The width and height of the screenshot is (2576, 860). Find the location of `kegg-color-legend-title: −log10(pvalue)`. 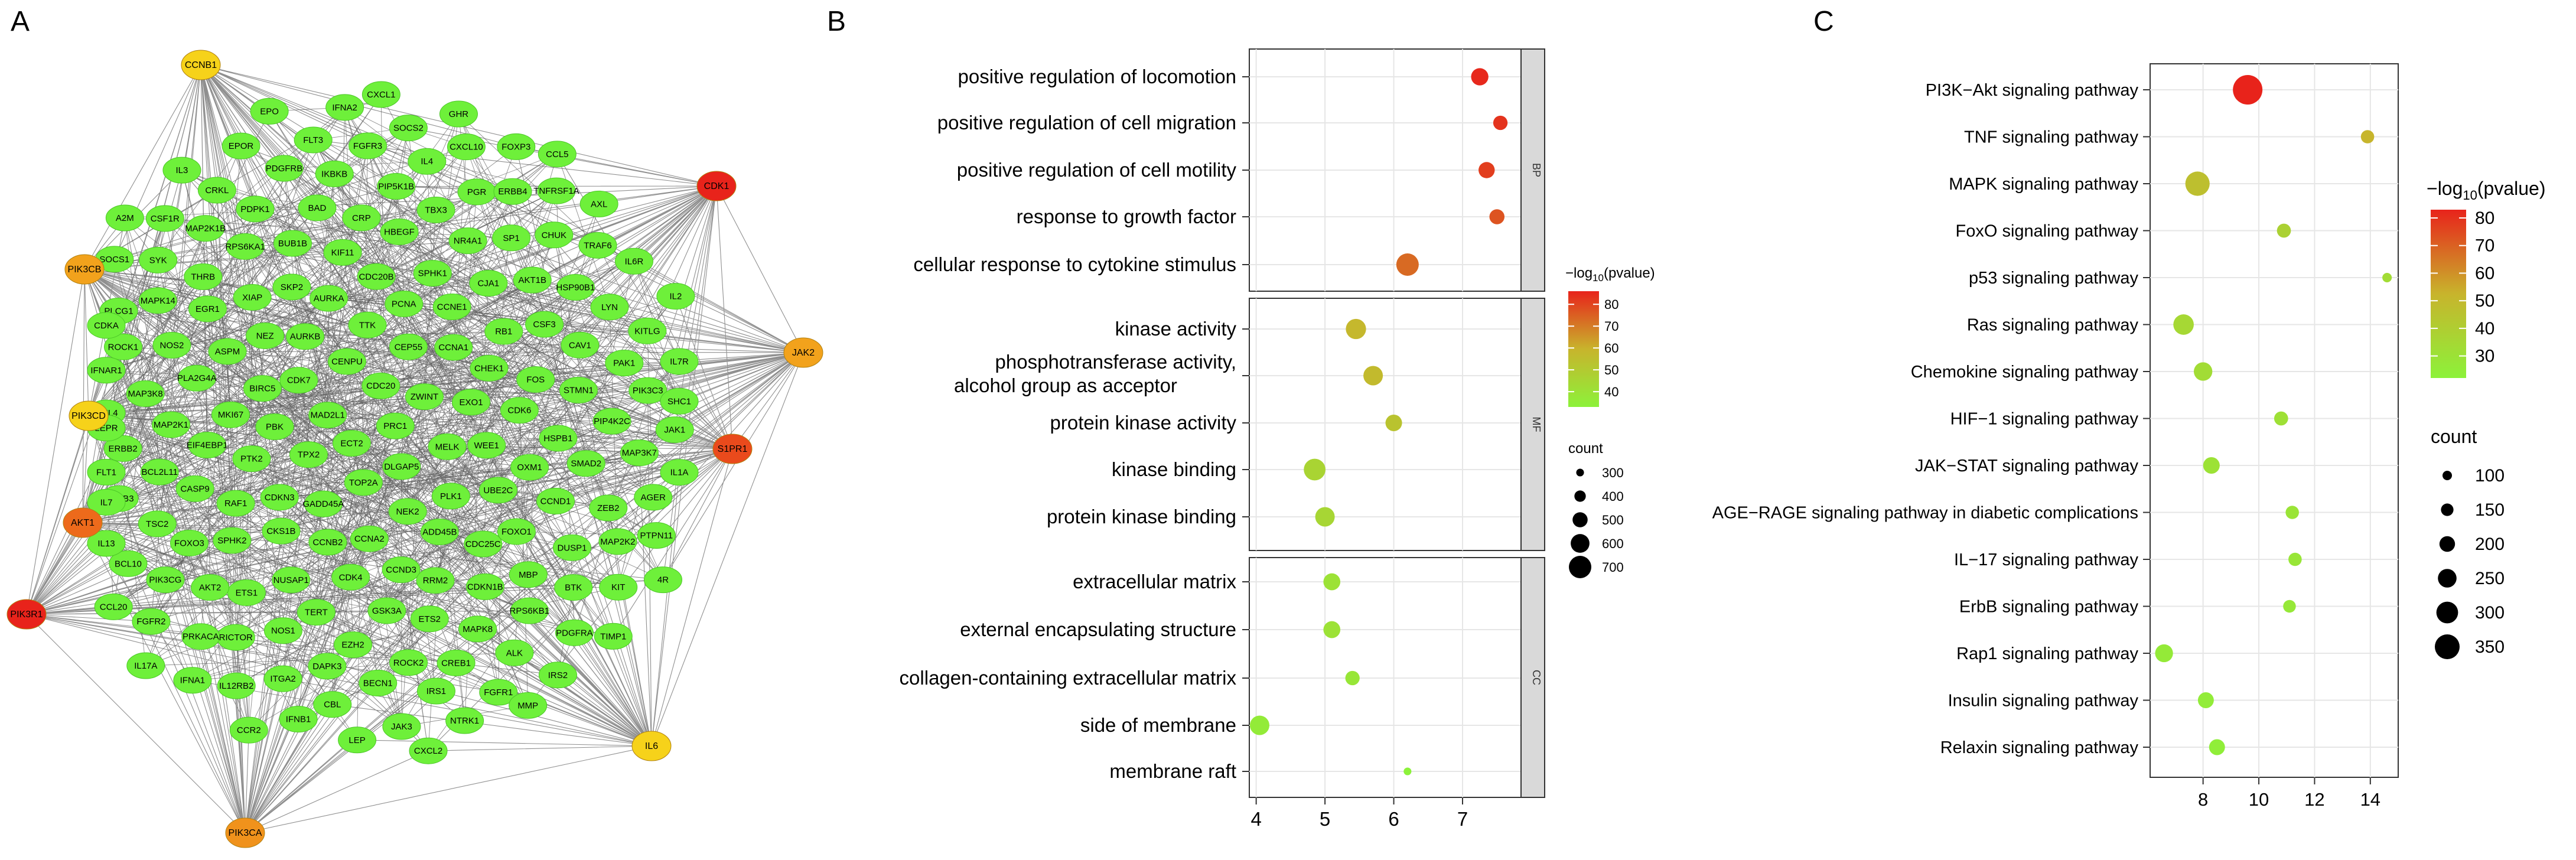

kegg-color-legend-title: −log10(pvalue) is located at coordinates (2486, 190).